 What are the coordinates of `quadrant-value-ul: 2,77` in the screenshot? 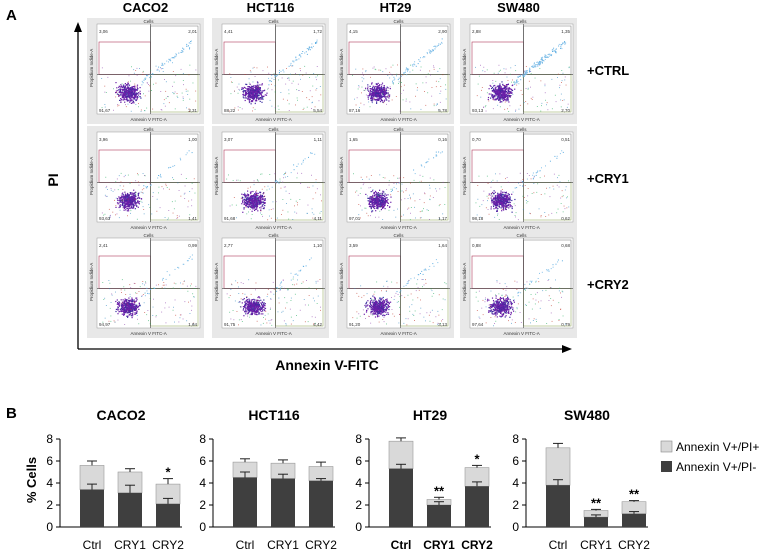 It's located at (228, 245).